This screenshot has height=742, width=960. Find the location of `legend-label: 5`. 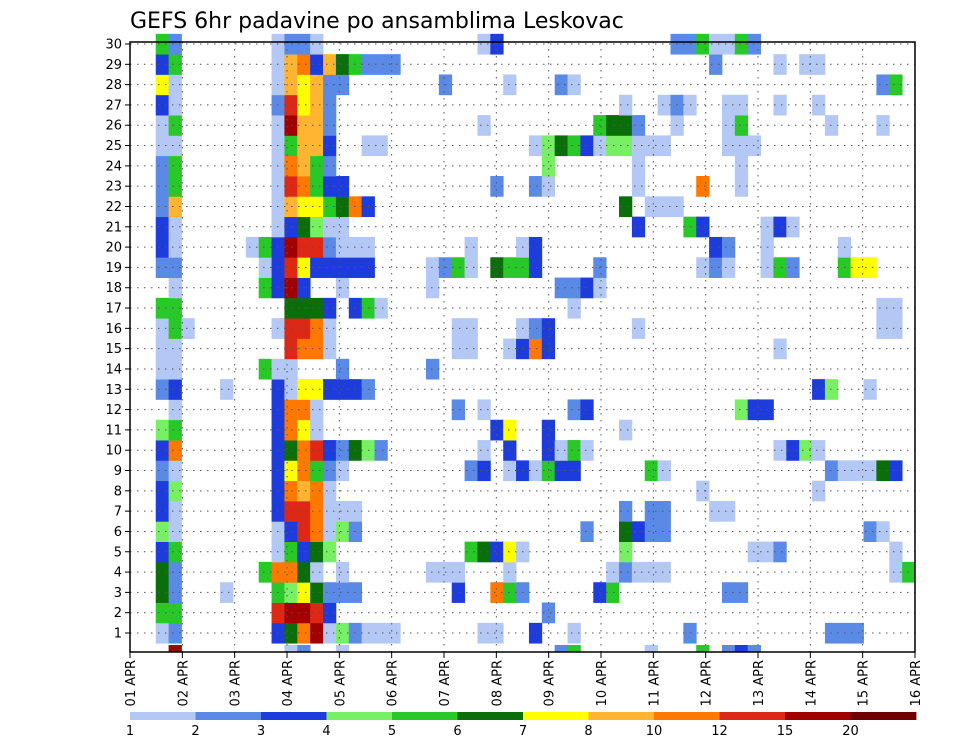

legend-label: 5 is located at coordinates (392, 731).